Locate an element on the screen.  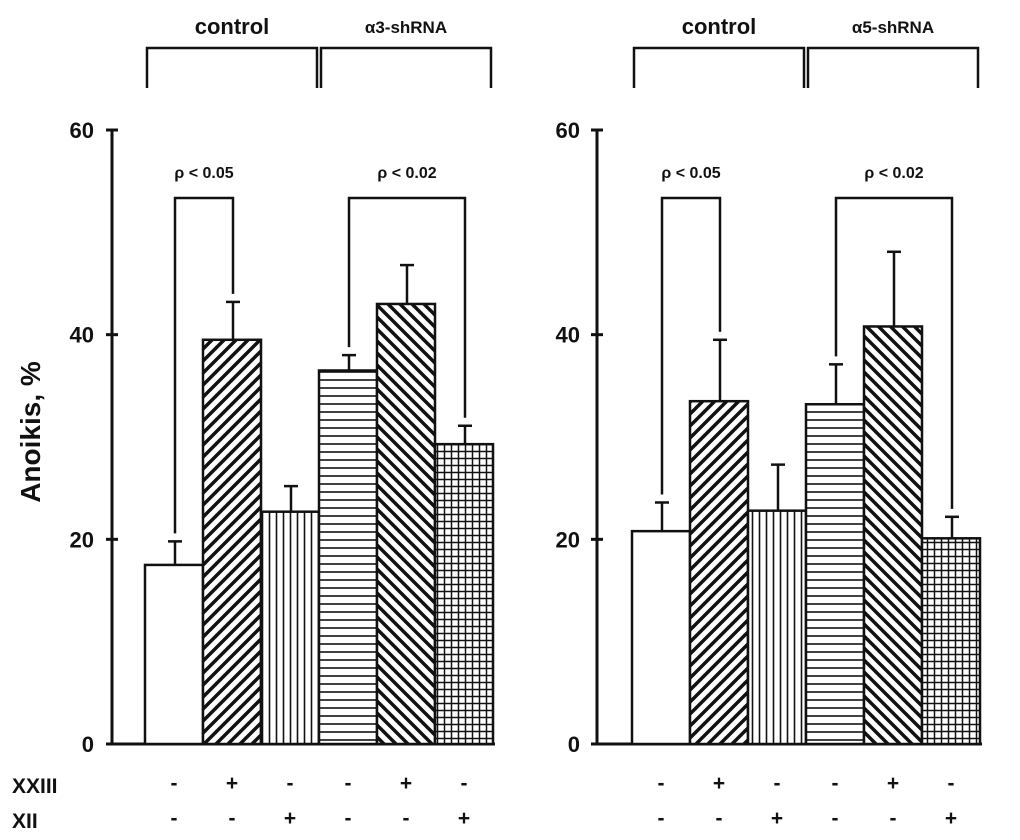
group-label-2: α5-shRNA is located at coordinates (893, 27).